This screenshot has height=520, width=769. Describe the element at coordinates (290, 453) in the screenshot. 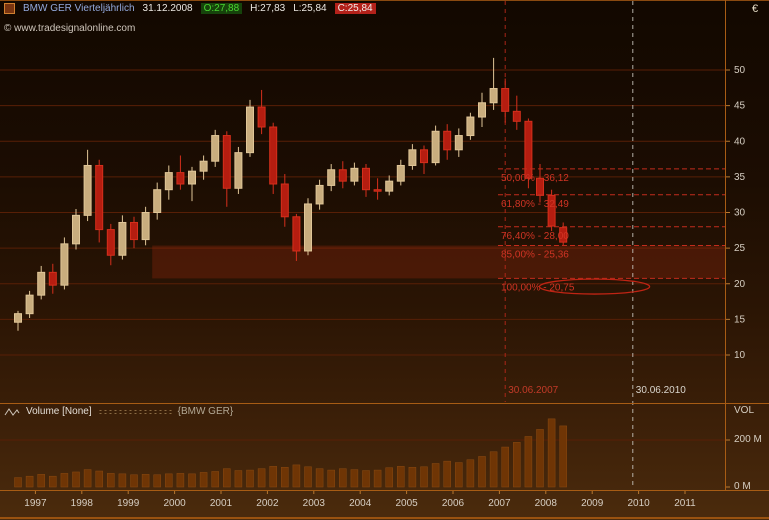

I see `volume-bars` at that location.